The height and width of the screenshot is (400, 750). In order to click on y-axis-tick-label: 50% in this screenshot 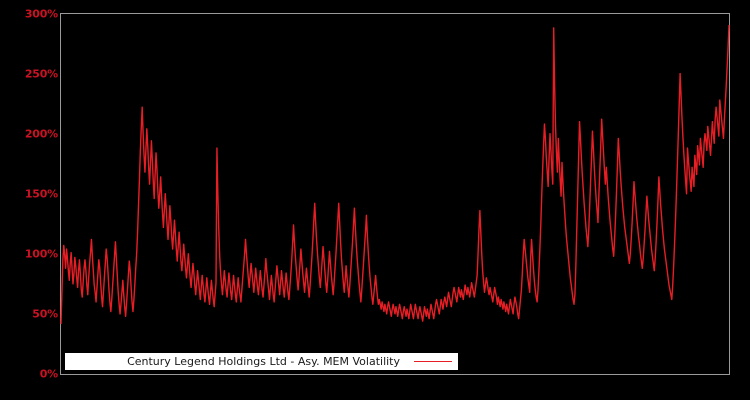, I will do `click(45, 314)`.